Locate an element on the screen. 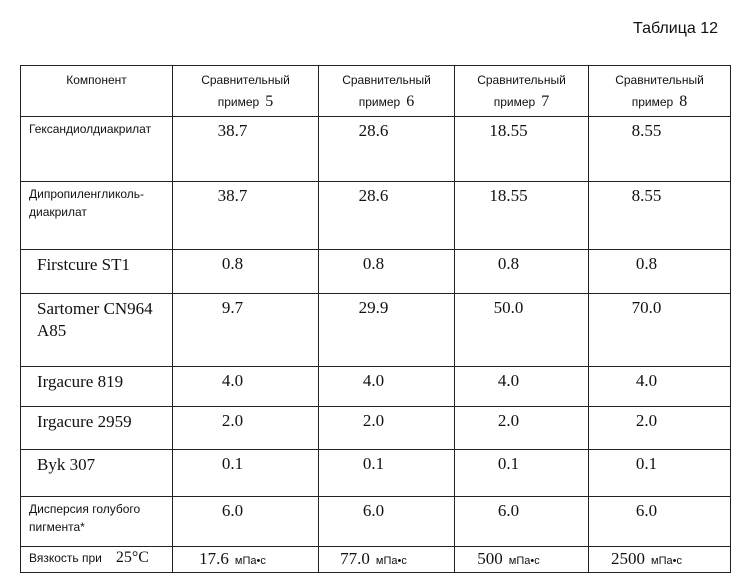 The width and height of the screenshot is (750, 586). header-line2: пример 8 is located at coordinates (659, 102).